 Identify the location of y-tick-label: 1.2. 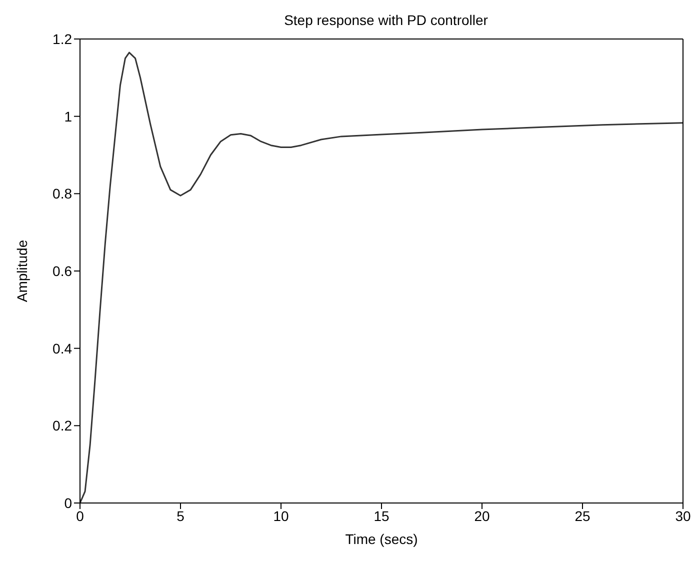
(62, 38).